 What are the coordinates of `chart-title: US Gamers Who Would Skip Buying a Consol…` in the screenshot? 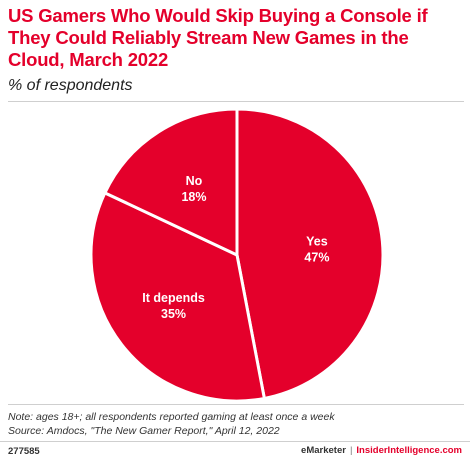 It's located at (218, 37).